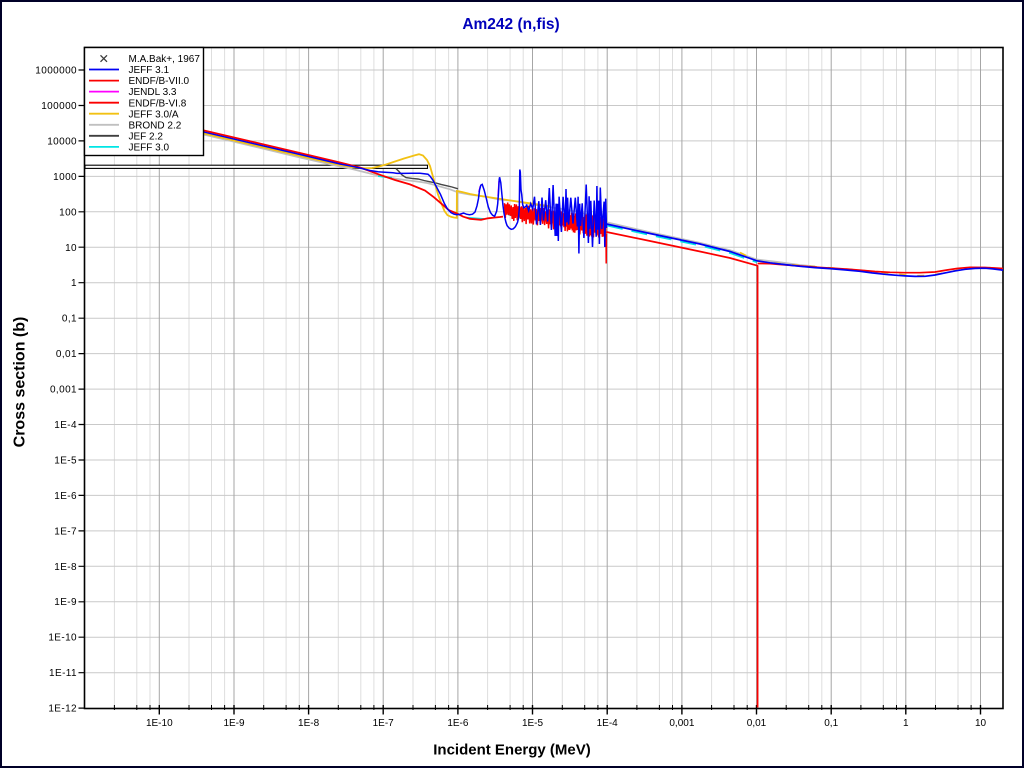 The image size is (1024, 768). Describe the element at coordinates (20, 382) in the screenshot. I see `svg-text: Cross section (b)` at that location.